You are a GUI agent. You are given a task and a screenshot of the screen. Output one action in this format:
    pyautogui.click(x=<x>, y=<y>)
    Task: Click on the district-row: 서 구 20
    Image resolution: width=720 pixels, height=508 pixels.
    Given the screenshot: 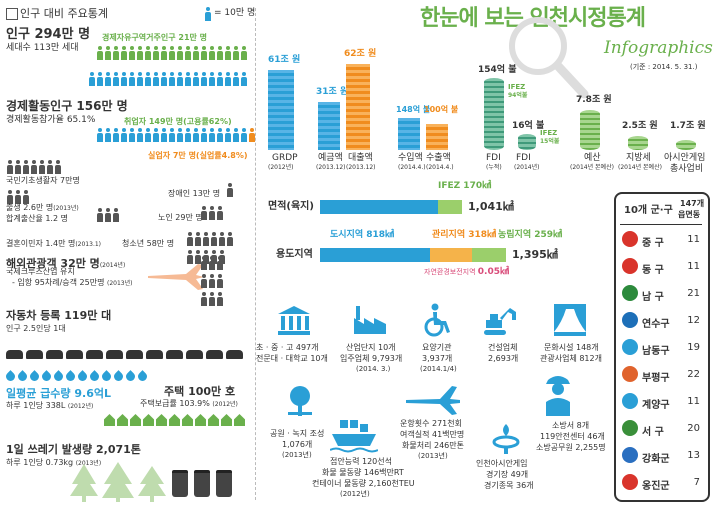 What is the action you would take?
    pyautogui.click(x=661, y=429)
    